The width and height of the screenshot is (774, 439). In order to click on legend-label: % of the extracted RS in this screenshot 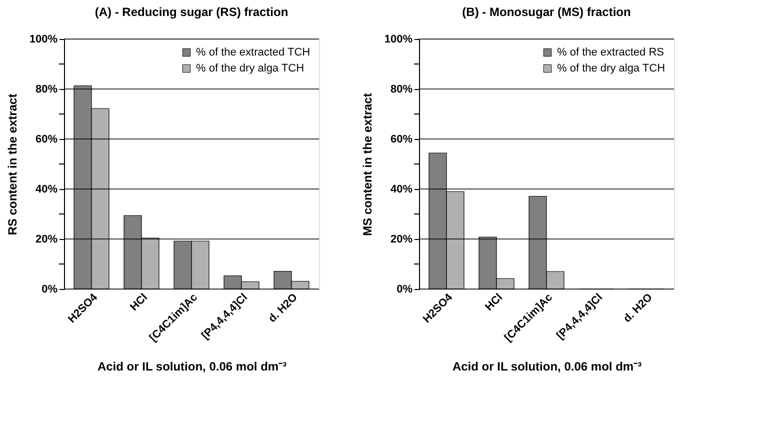, I will do `click(610, 52)`.